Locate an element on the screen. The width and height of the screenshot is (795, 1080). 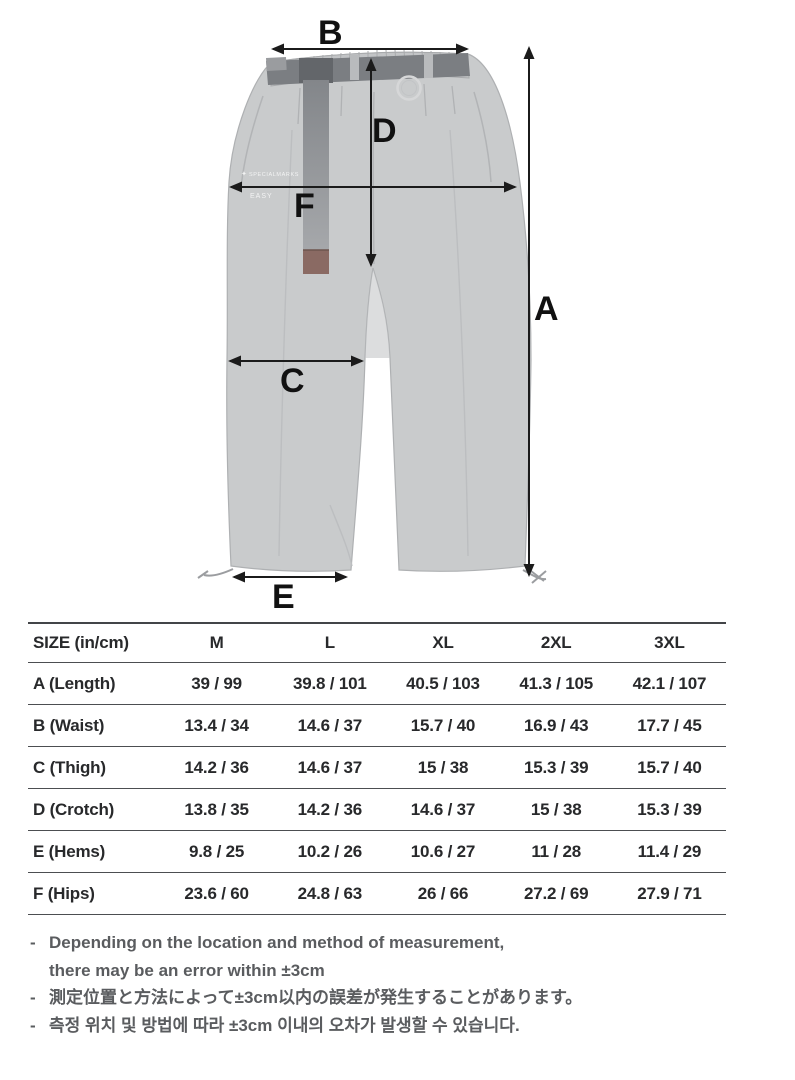
size-cell: 23.6 / 60 is located at coordinates (216, 893).